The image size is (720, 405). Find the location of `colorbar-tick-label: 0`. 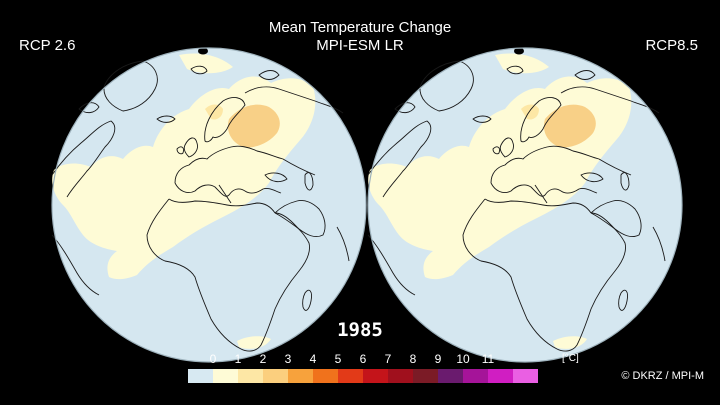

colorbar-tick-label: 0 is located at coordinates (213, 359).